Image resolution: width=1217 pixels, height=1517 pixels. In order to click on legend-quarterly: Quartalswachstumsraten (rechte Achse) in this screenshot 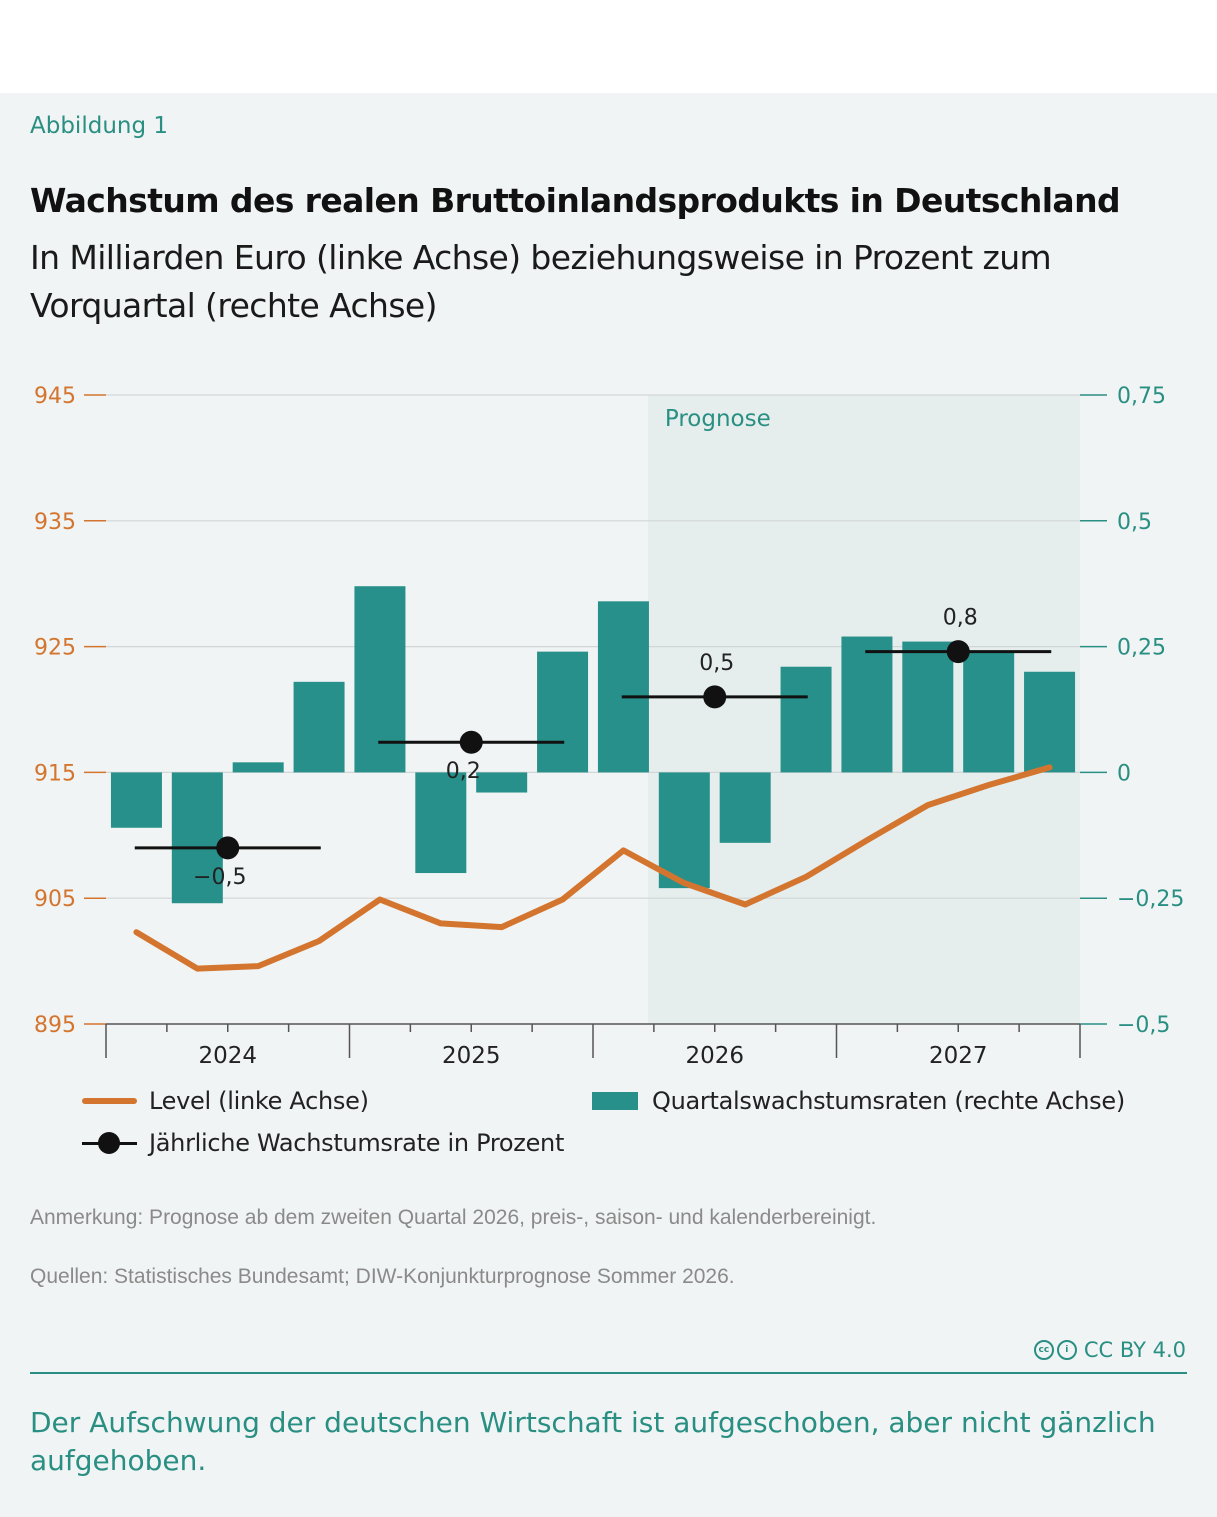, I will do `click(858, 1101)`.